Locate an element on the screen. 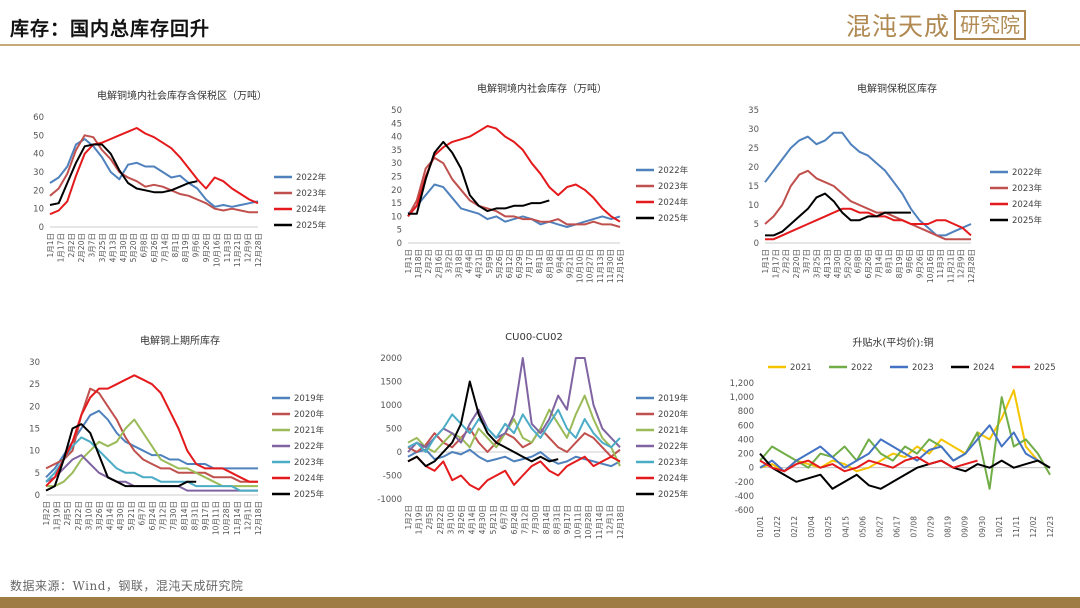 The image size is (1080, 608). x-tick-label: 10月28日 is located at coordinates (226, 518).